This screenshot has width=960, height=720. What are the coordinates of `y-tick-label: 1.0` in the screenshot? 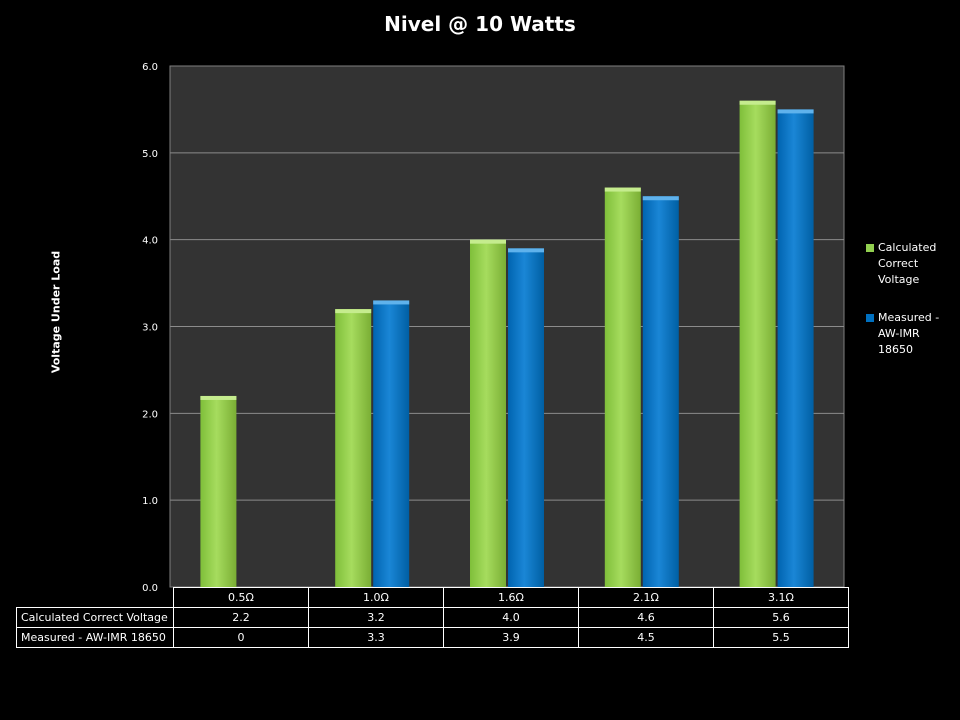 It's located at (150, 501).